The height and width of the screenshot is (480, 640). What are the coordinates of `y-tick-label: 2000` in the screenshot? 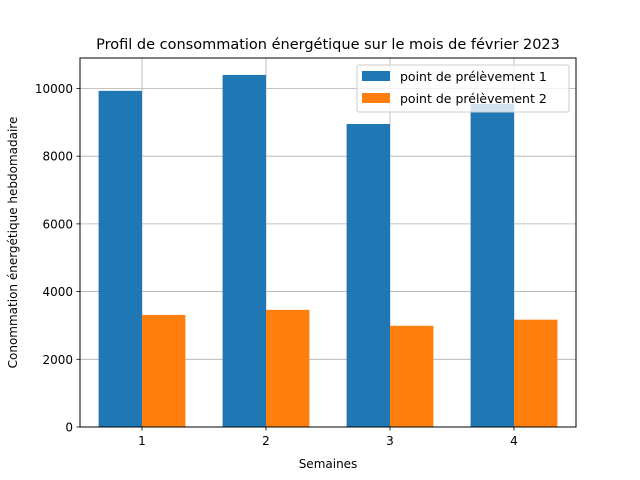 It's located at (57, 360).